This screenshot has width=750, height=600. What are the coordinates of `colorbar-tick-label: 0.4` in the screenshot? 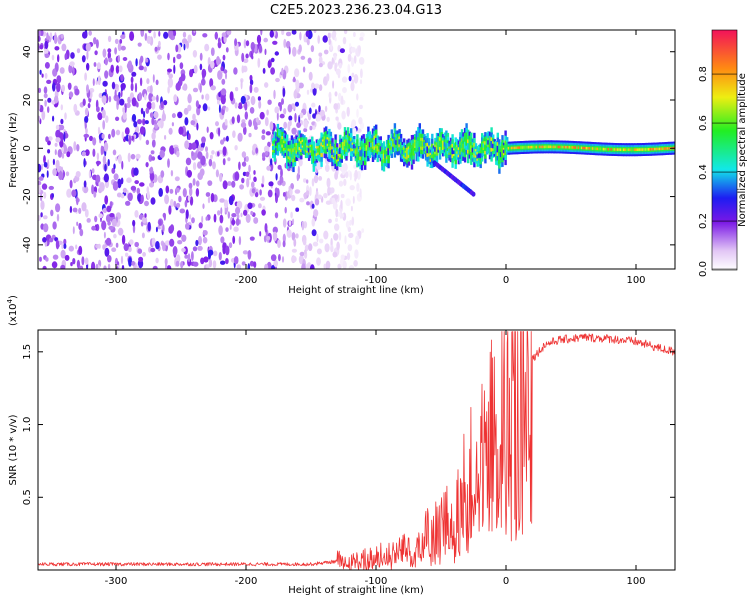 It's located at (703, 172).